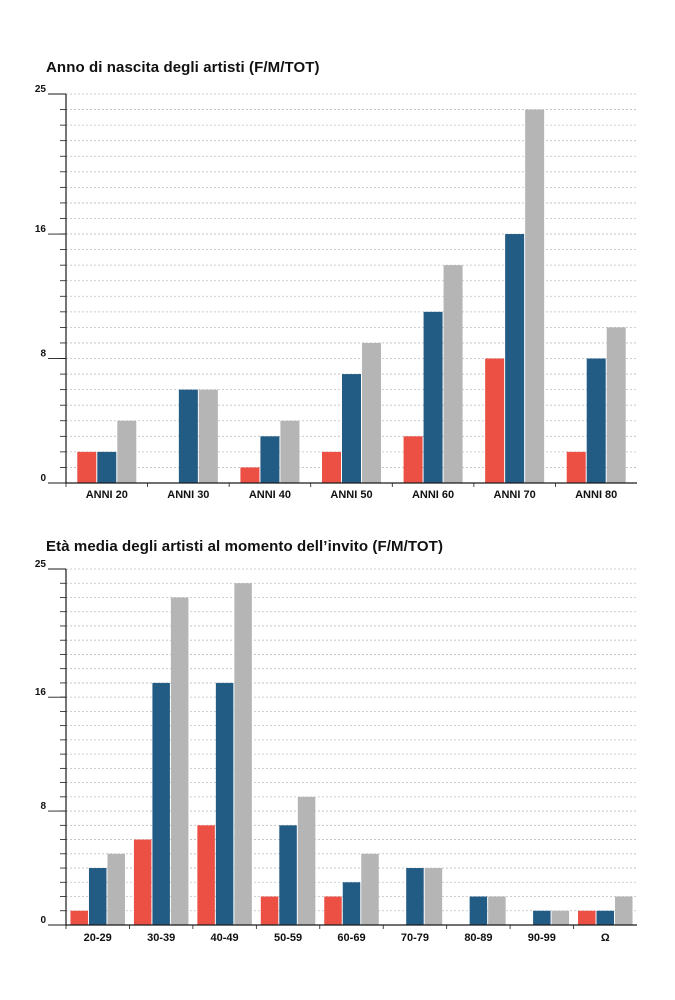 Image resolution: width=675 pixels, height=1000 pixels. I want to click on x-tick-label: ANNI 40, so click(270, 495).